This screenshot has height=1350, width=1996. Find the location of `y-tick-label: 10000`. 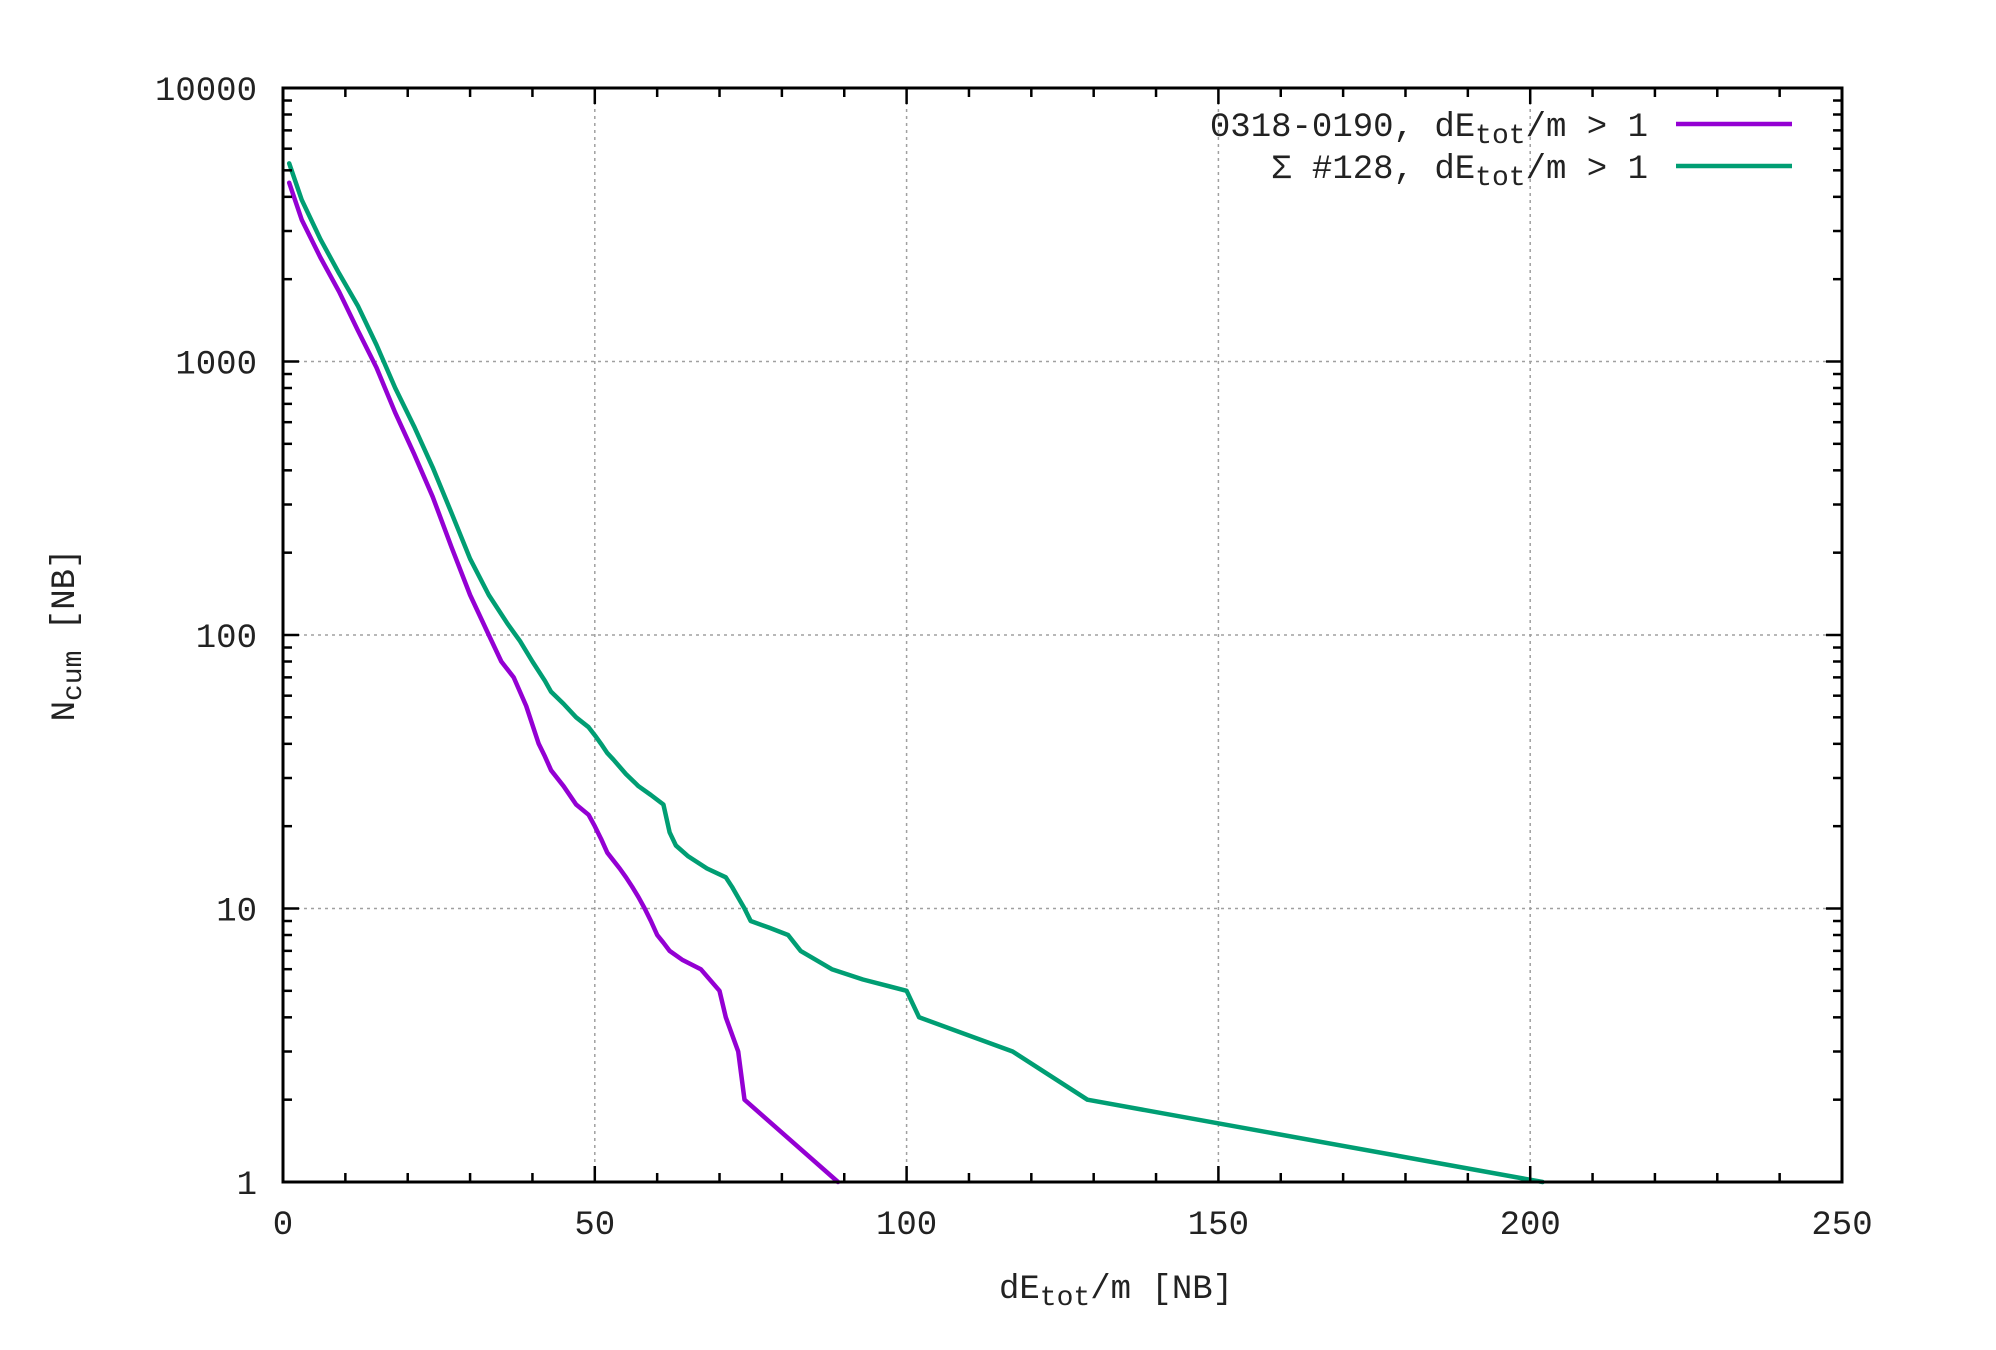

y-tick-label: 10000 is located at coordinates (206, 92).